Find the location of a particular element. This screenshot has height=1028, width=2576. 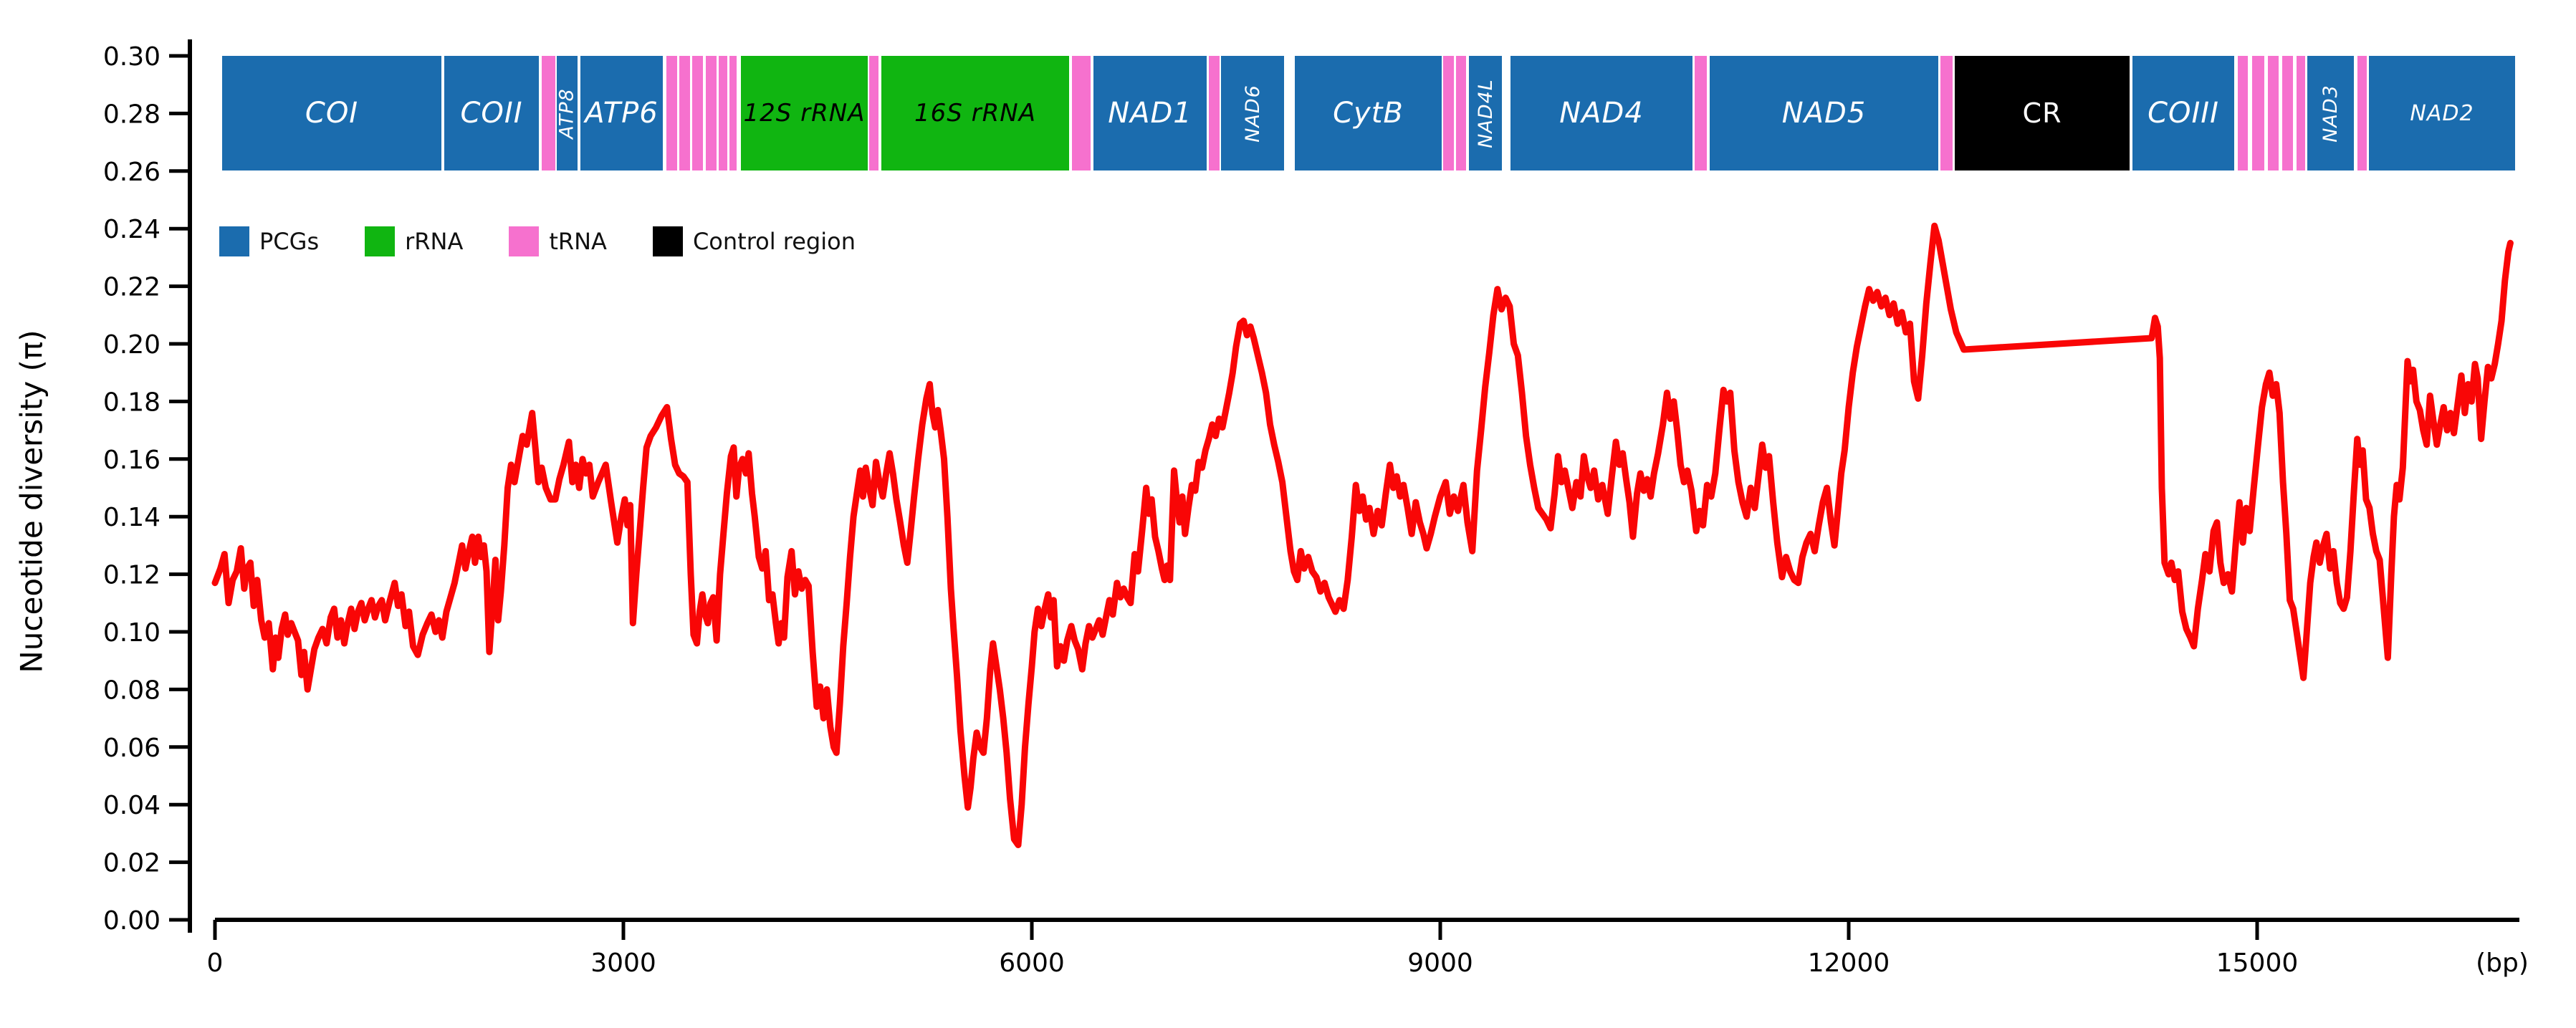

legend-item-rrna: rRNA is located at coordinates (414, 241).